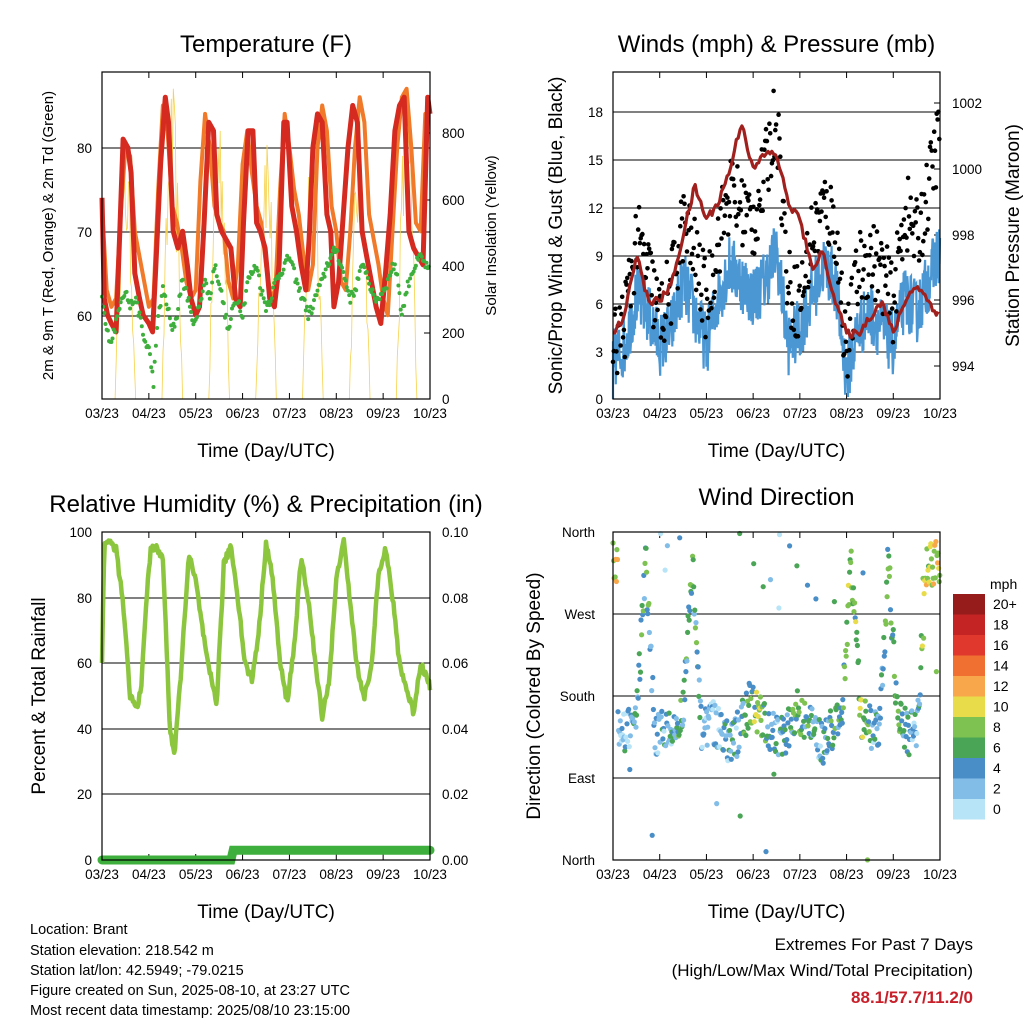 Image resolution: width=1024 pixels, height=1024 pixels. Describe the element at coordinates (969, 665) in the screenshot. I see `legend-swatch` at that location.